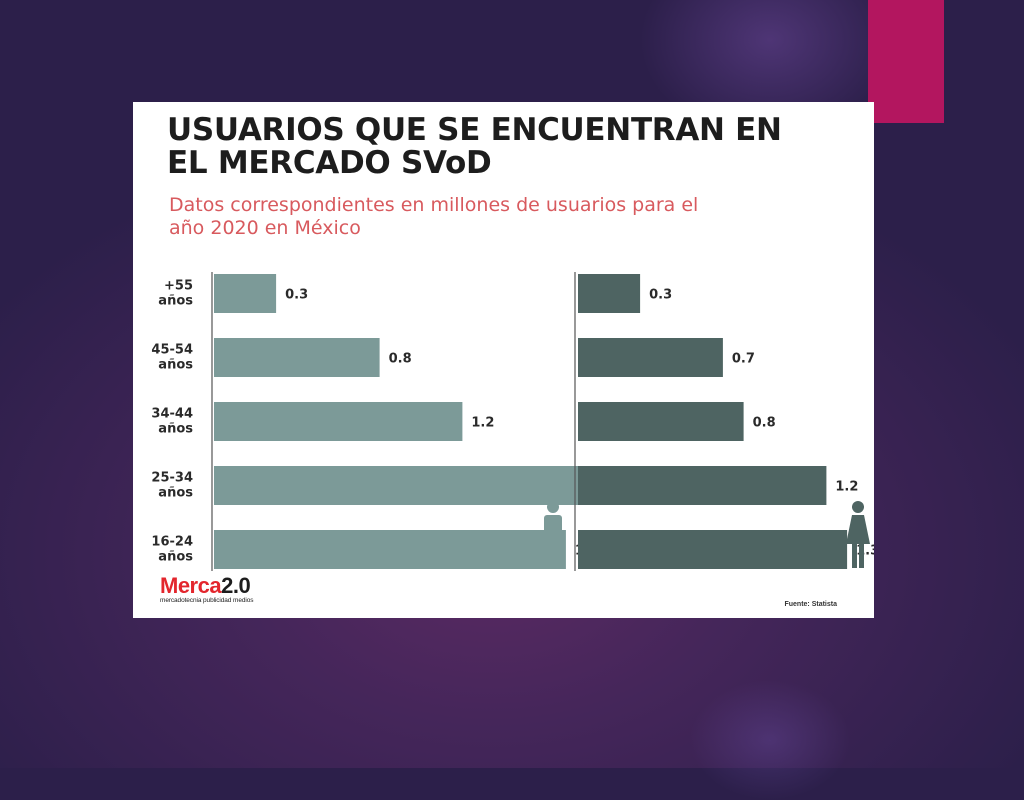 The height and width of the screenshot is (800, 1024). I want to click on female-value-label: 1.3, so click(865, 551).